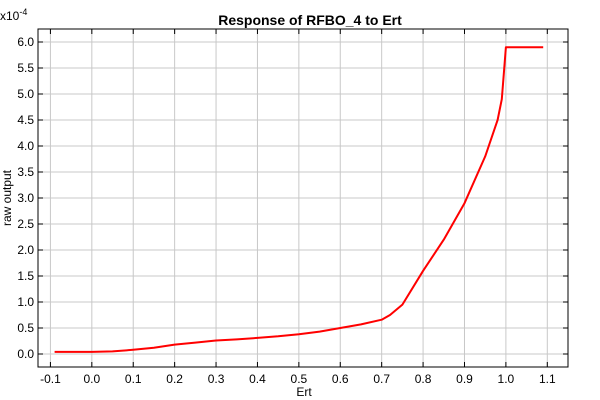  I want to click on y-tick-label: 1.0, so click(25, 302).